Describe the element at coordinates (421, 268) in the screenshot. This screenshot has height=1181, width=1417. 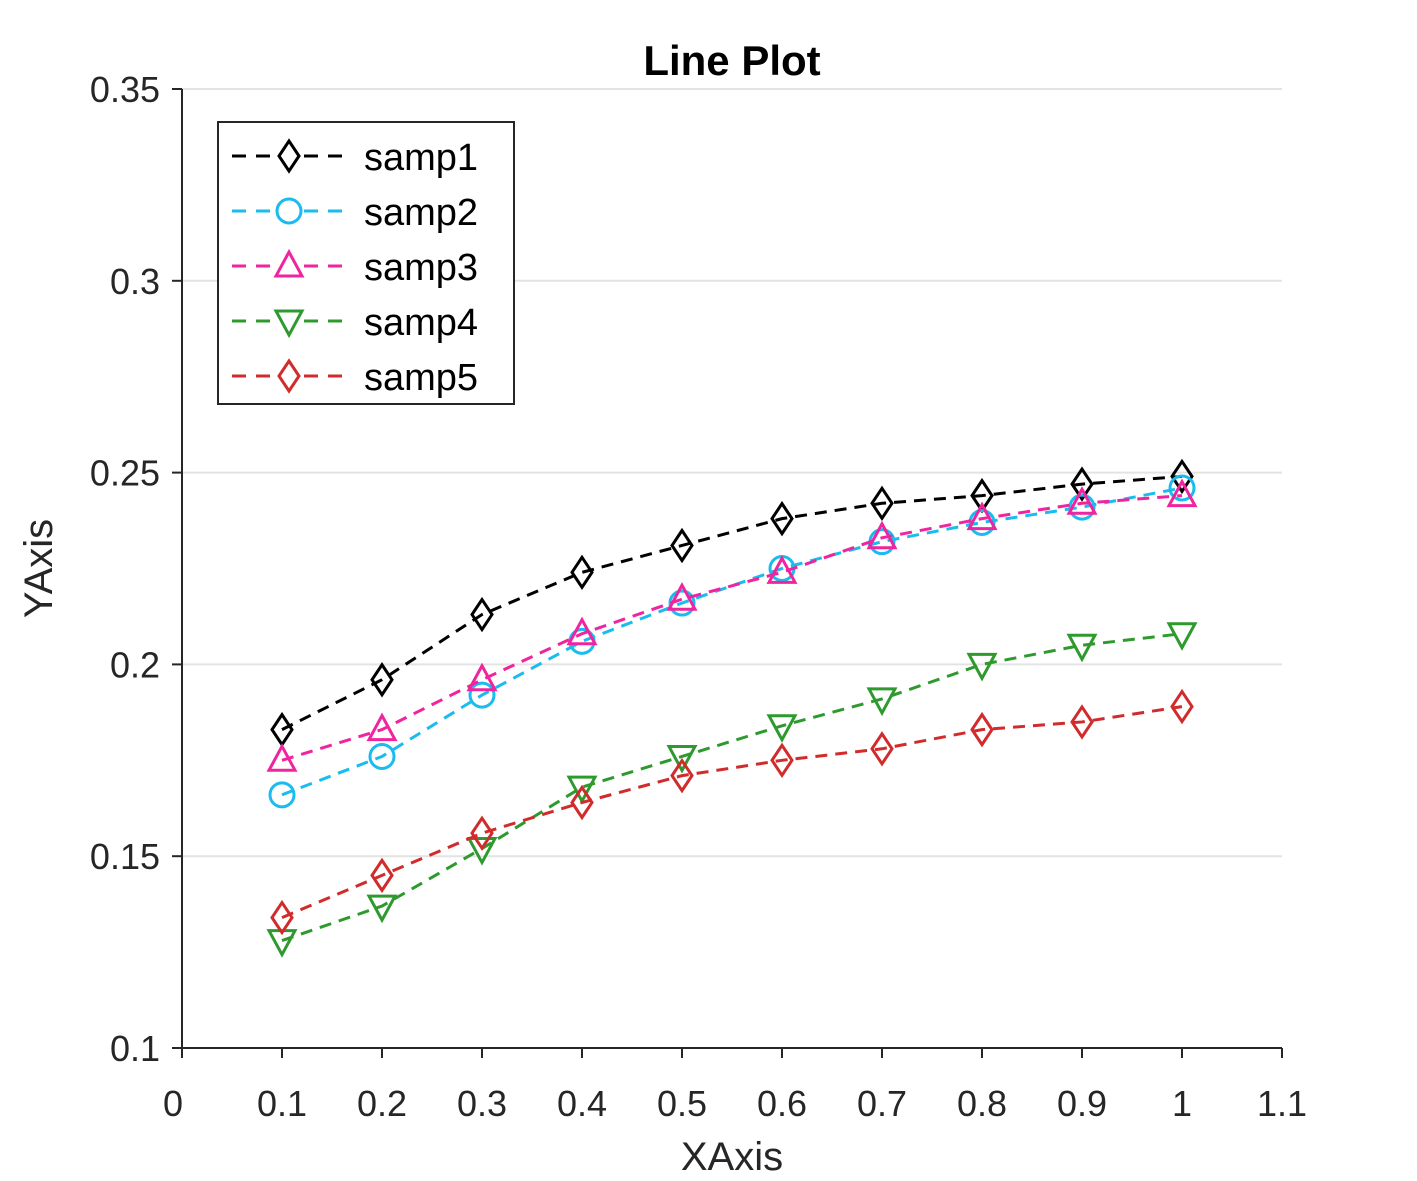
I see `legend-label: samp3` at that location.